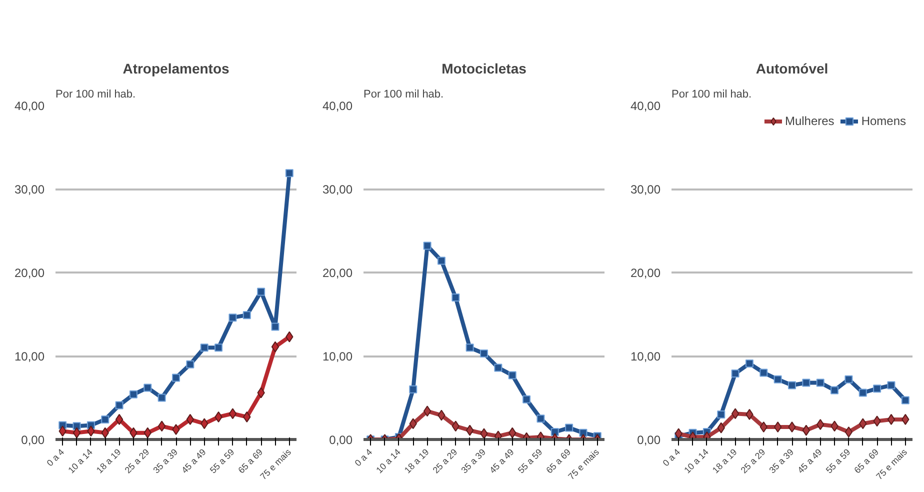 The height and width of the screenshot is (492, 924). Describe the element at coordinates (809, 121) in the screenshot. I see `legend-label: Mulheres` at that location.